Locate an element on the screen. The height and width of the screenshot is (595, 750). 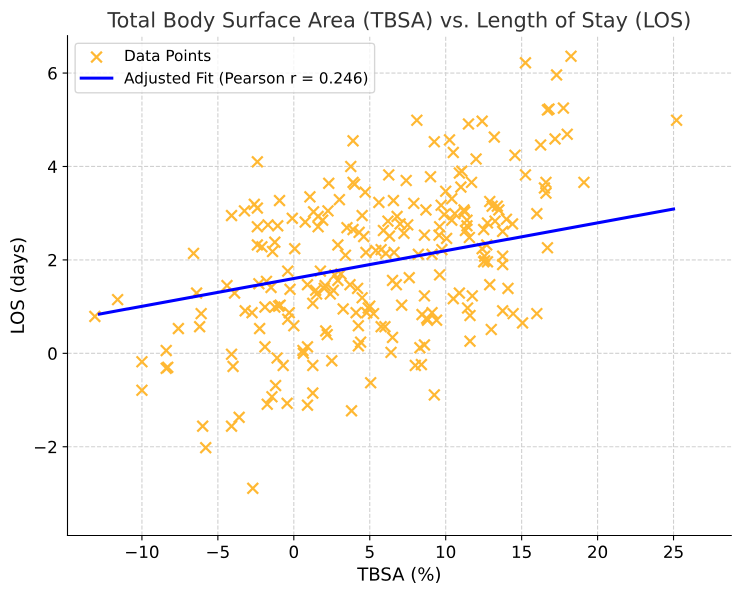
legend-label: Adjusted Fit (Pearson r = 0.246) is located at coordinates (246, 79).